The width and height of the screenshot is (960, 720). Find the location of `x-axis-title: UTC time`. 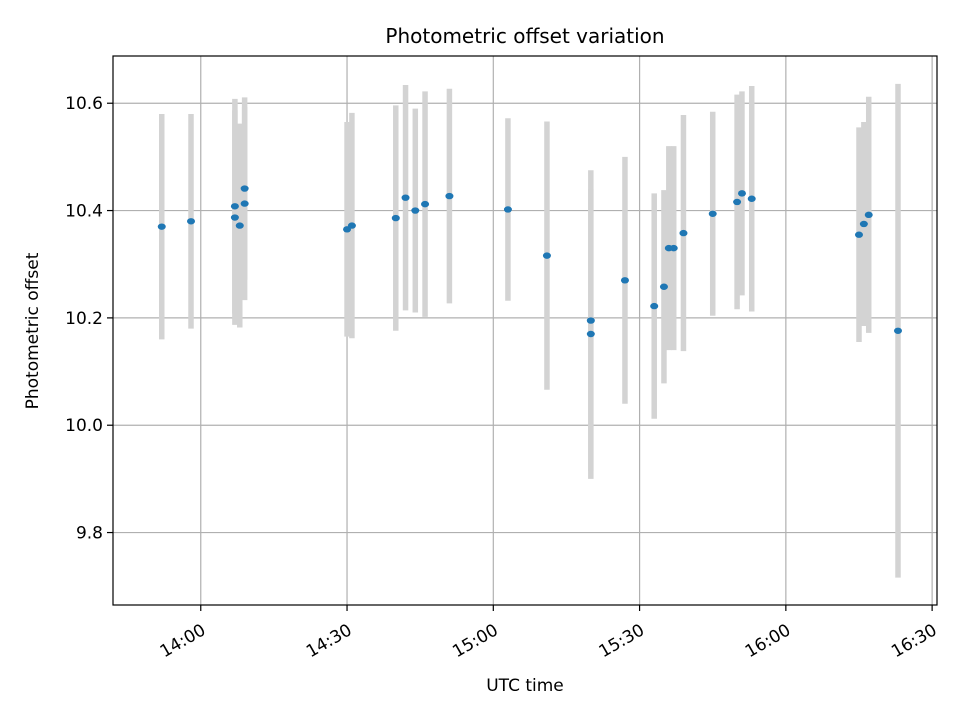

x-axis-title: UTC time is located at coordinates (525, 686).